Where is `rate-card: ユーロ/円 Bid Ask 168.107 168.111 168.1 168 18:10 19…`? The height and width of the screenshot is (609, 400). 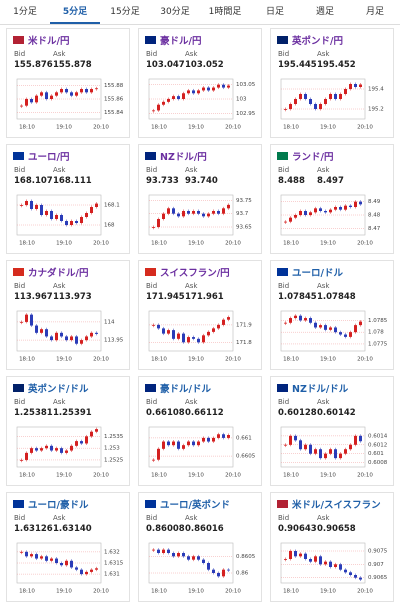 rate-card: ユーロ/円 Bid Ask 168.107 168.111 168.1 168 18:10 19… is located at coordinates (68, 199).